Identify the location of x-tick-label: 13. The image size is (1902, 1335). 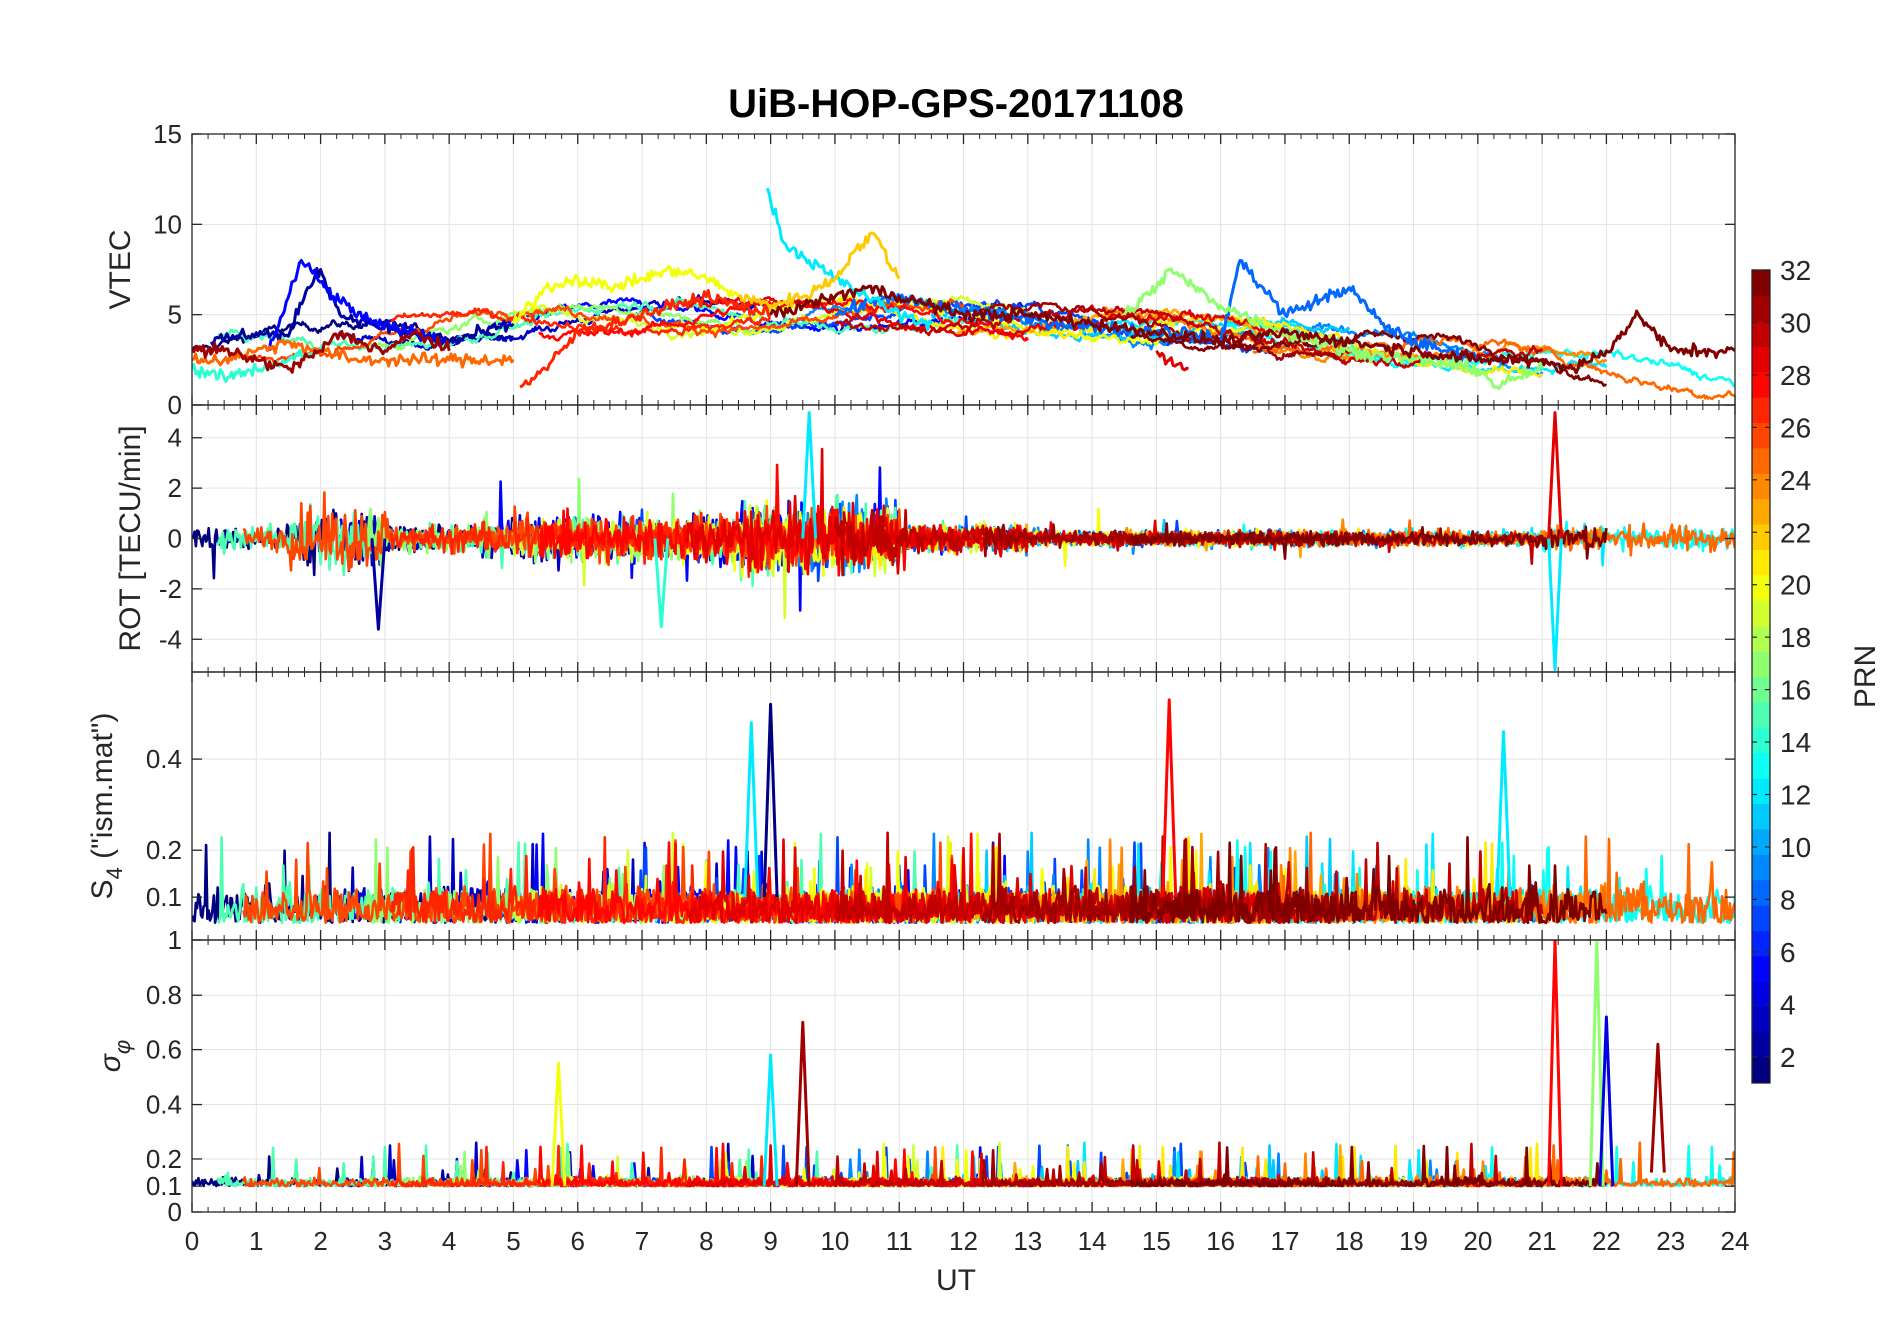
(1027, 1241).